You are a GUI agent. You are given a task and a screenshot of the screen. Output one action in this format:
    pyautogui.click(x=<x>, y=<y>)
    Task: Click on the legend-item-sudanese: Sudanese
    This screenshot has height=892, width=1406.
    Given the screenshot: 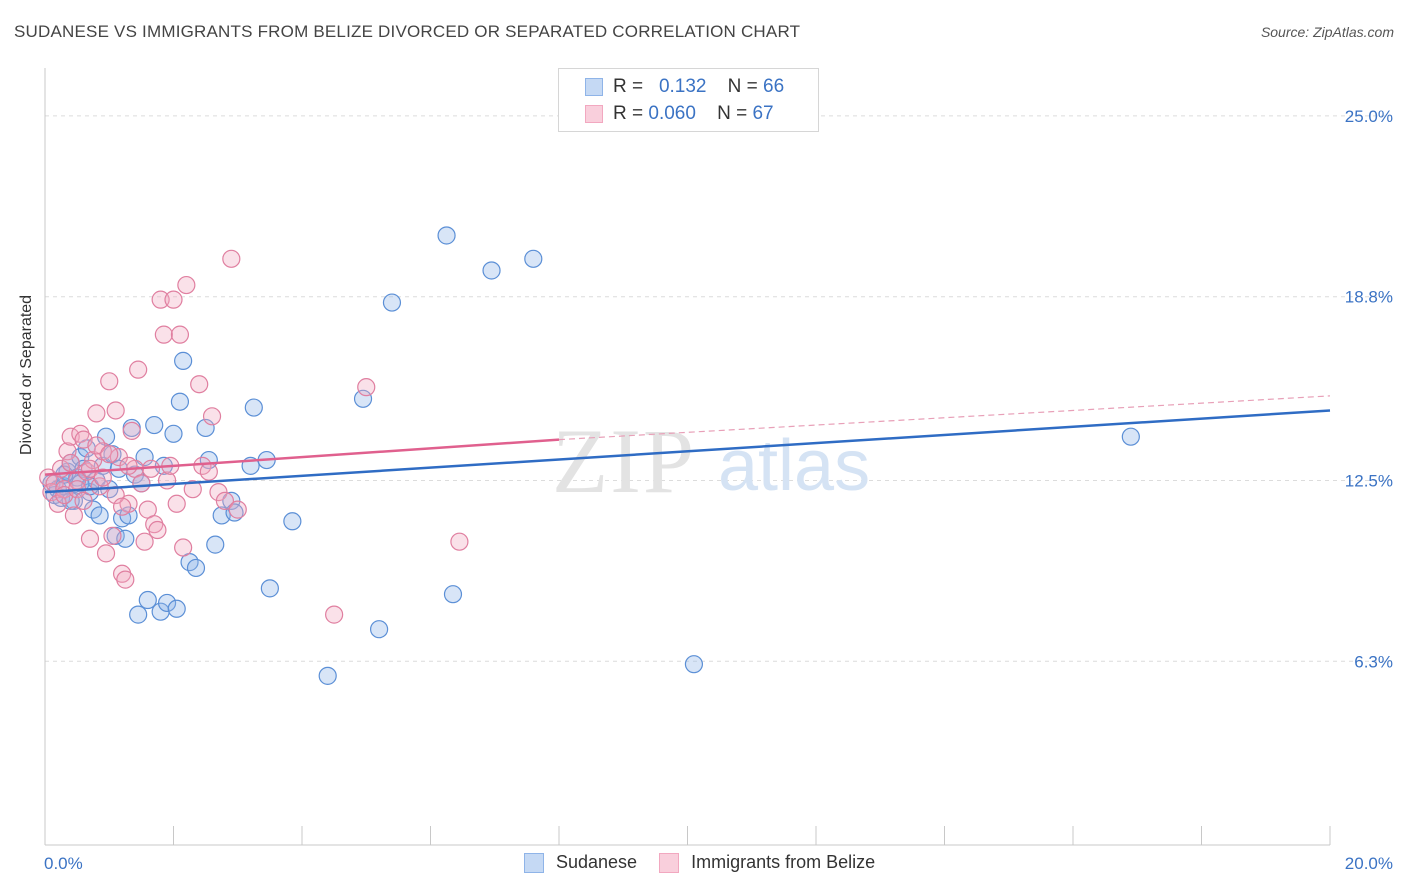 What is the action you would take?
    pyautogui.click(x=580, y=862)
    